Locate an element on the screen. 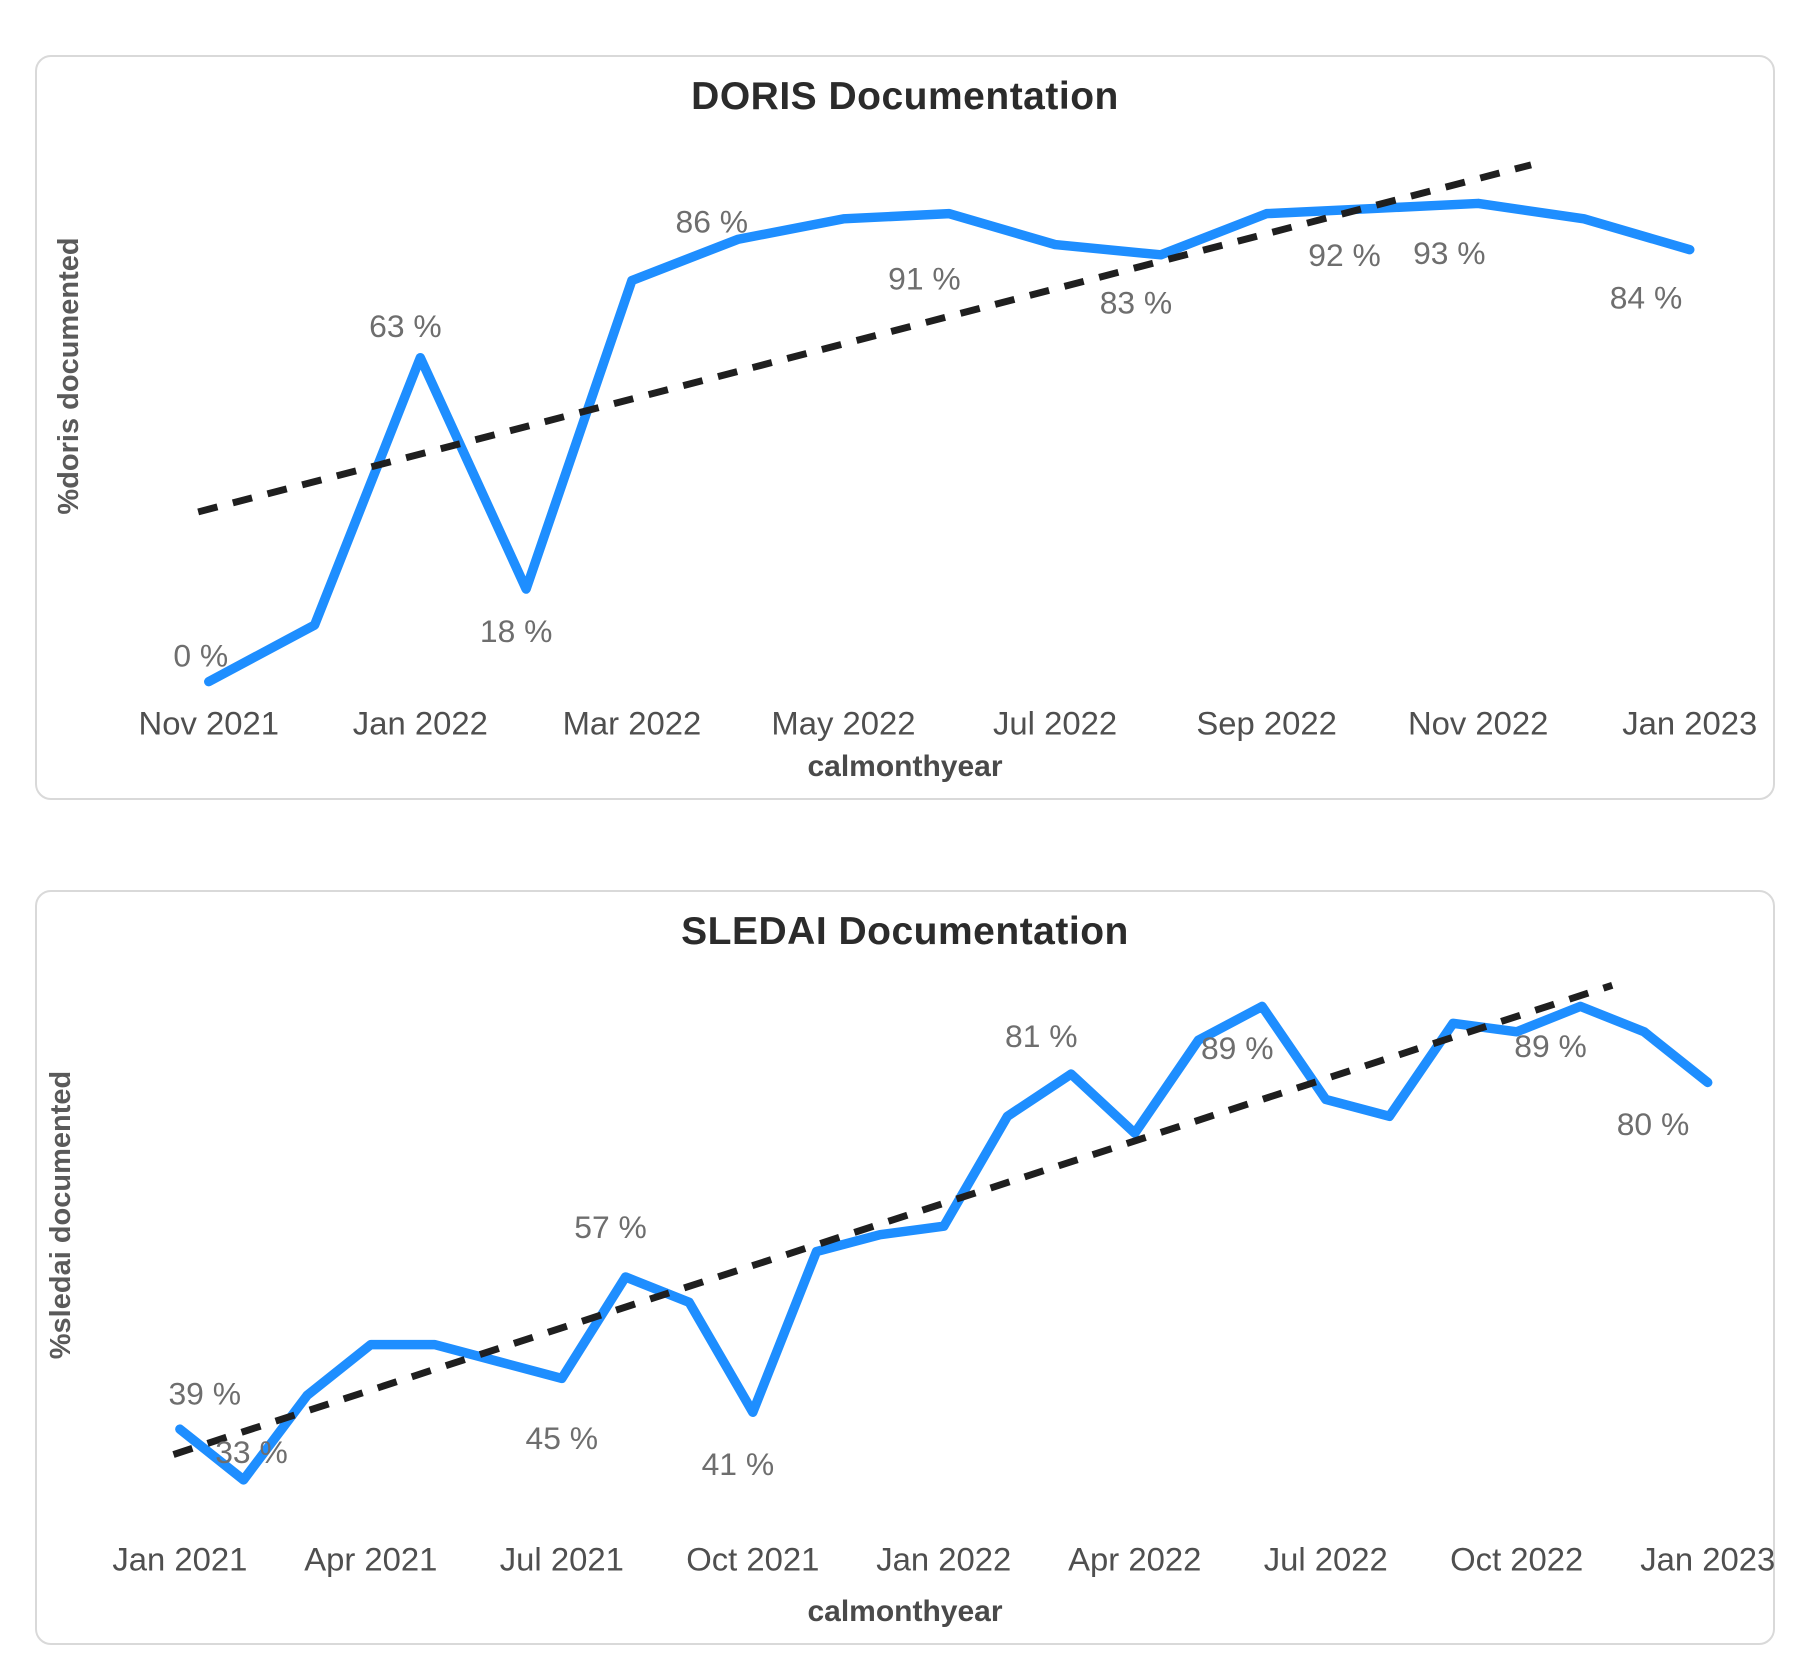  data-label: 39 % is located at coordinates (204, 1393).